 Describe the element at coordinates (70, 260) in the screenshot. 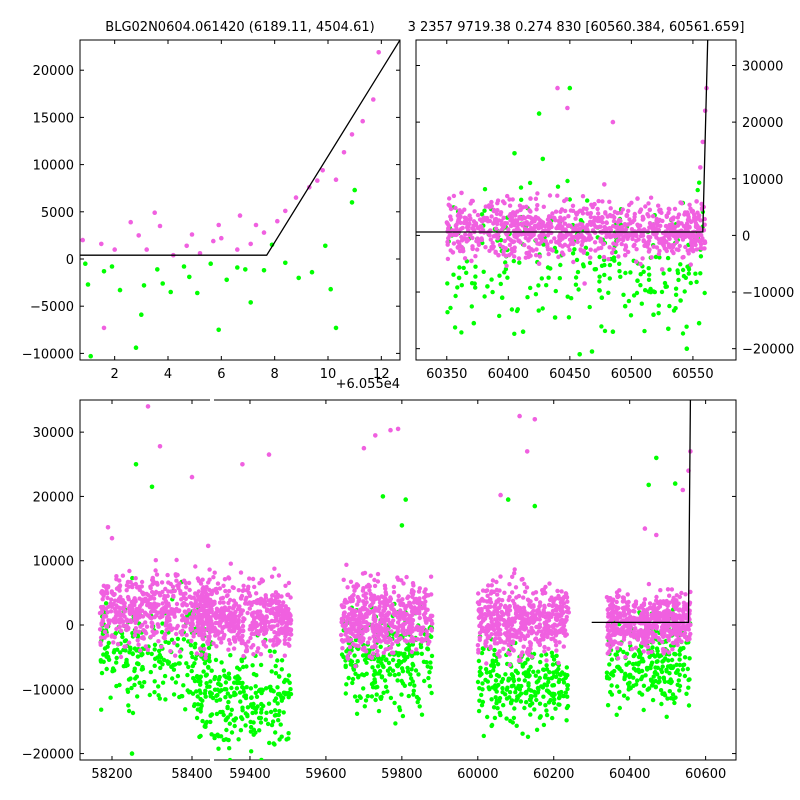

I see `y-tick-label: 0` at that location.